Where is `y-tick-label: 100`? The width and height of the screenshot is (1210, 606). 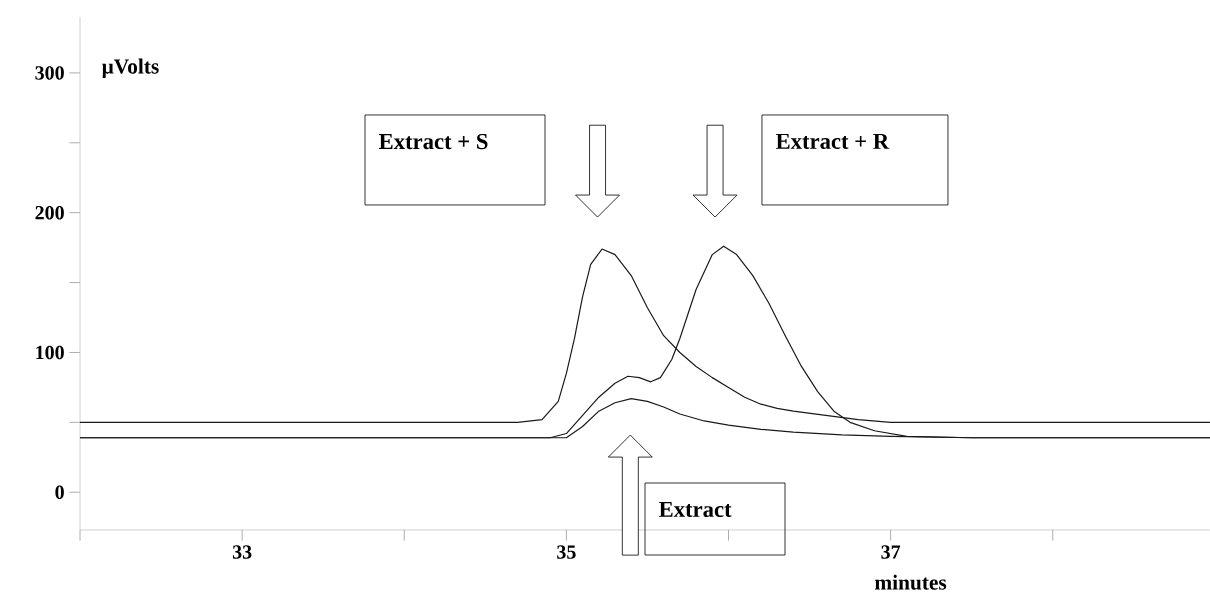 y-tick-label: 100 is located at coordinates (50, 352).